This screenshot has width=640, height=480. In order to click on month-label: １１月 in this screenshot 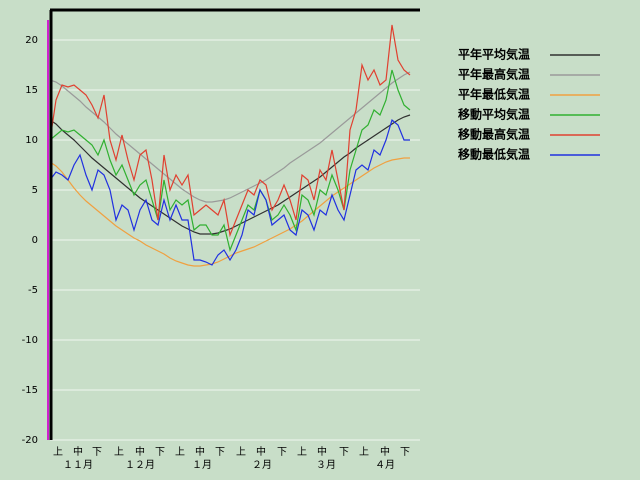, I will do `click(78, 465)`.